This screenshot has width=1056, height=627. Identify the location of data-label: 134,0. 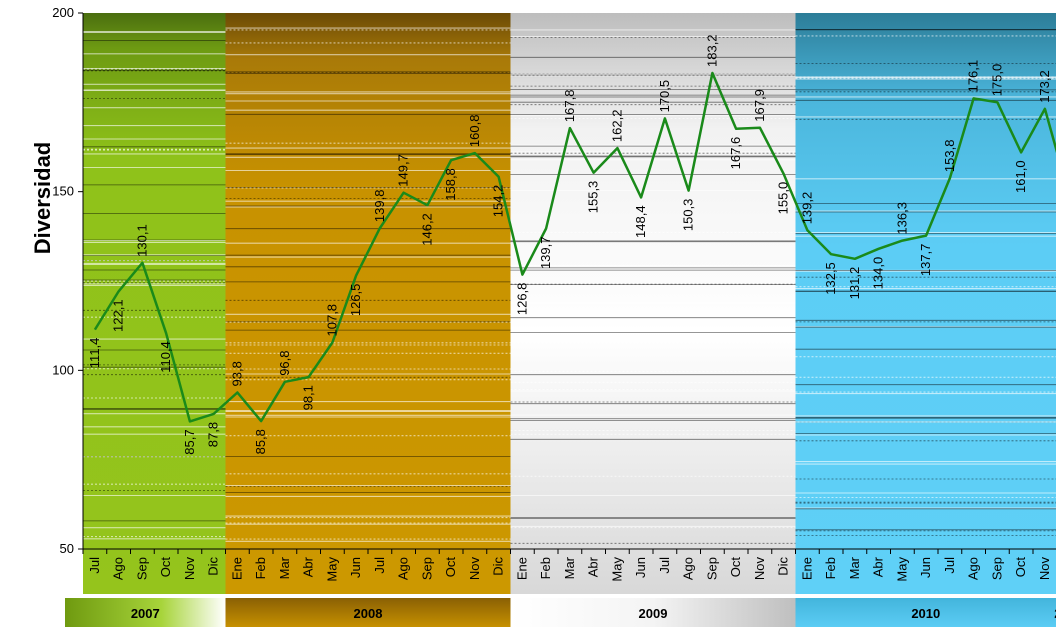
(878, 273).